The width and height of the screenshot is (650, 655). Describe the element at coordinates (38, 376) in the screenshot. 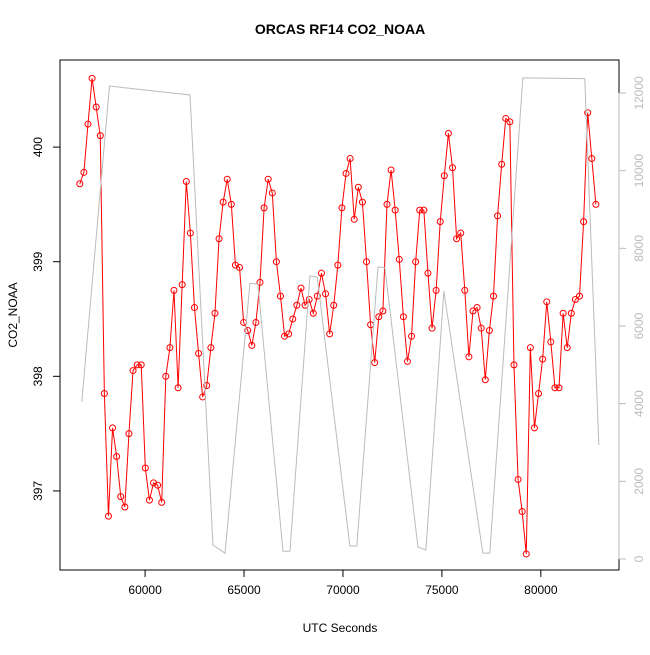

I see `y-tick-label: 398` at that location.